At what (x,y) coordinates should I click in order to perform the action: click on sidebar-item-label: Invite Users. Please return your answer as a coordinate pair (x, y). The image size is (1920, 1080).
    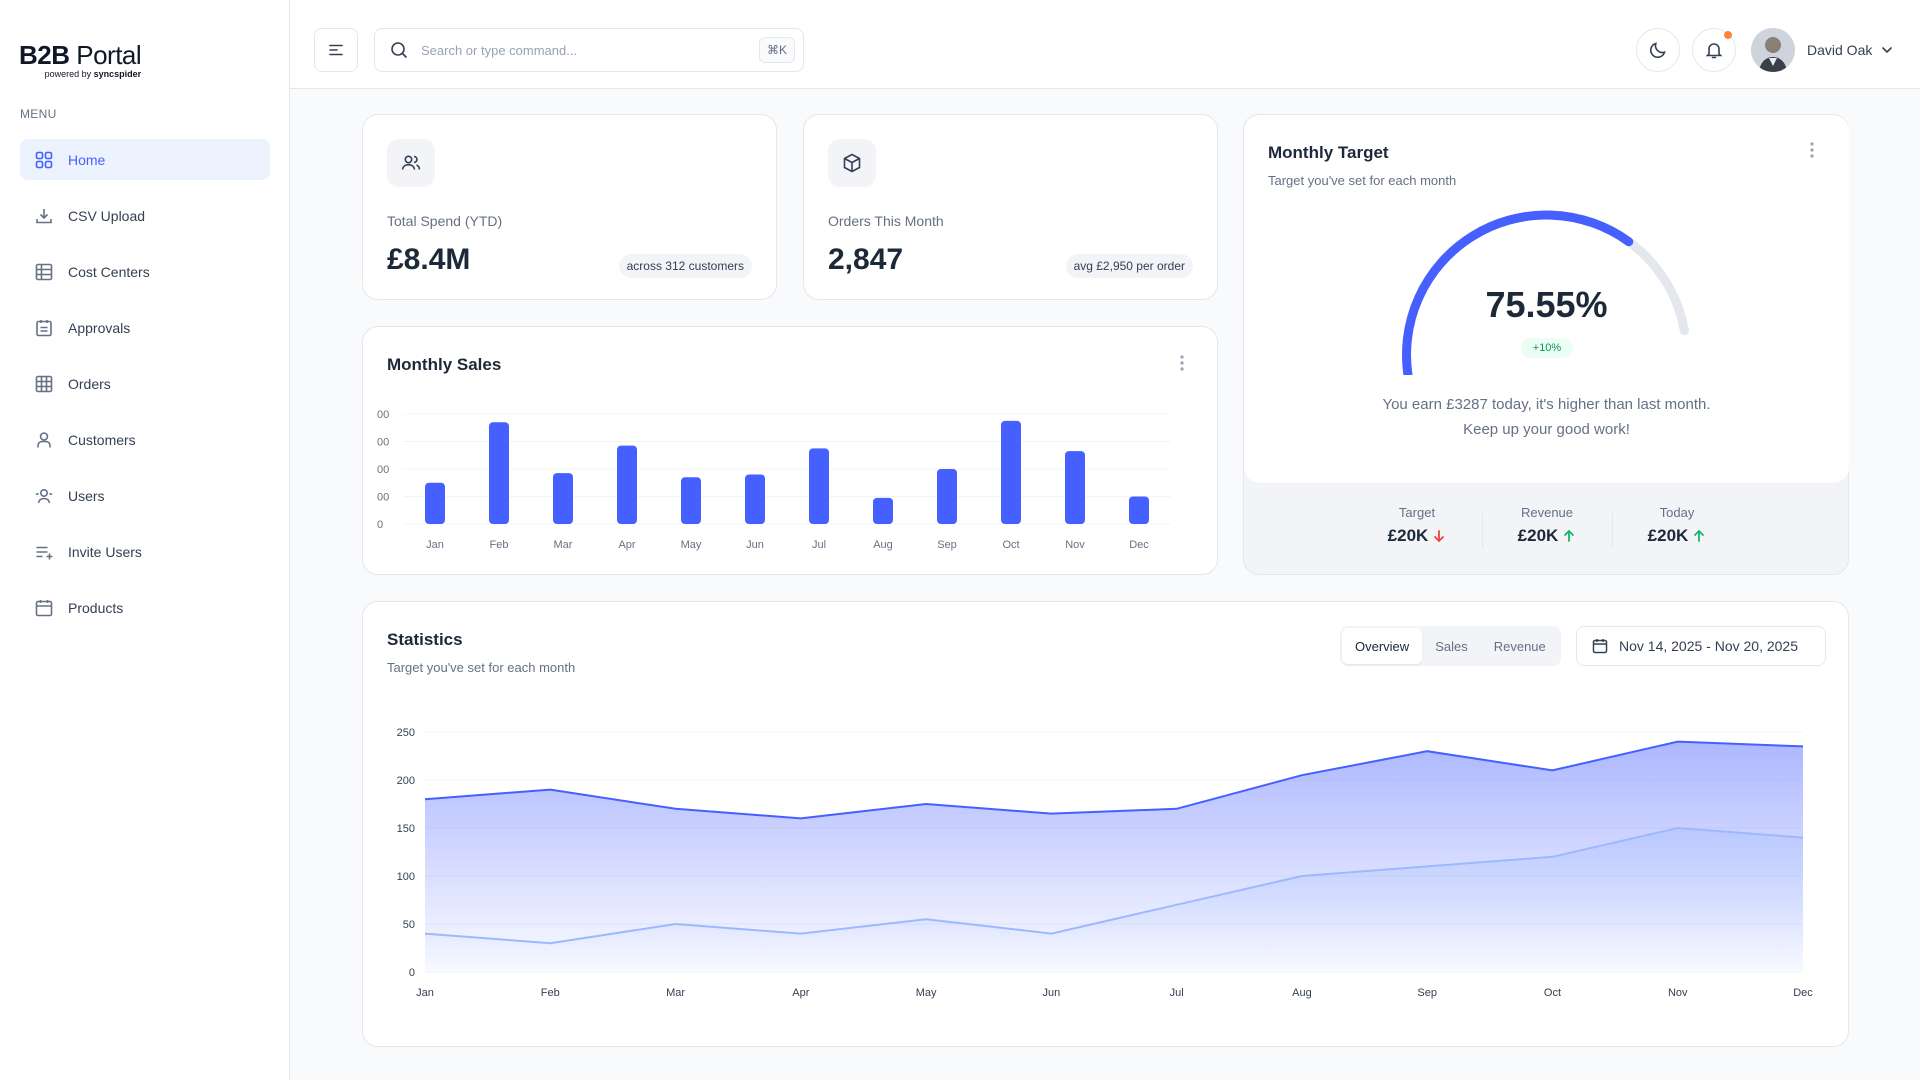
    Looking at the image, I should click on (105, 551).